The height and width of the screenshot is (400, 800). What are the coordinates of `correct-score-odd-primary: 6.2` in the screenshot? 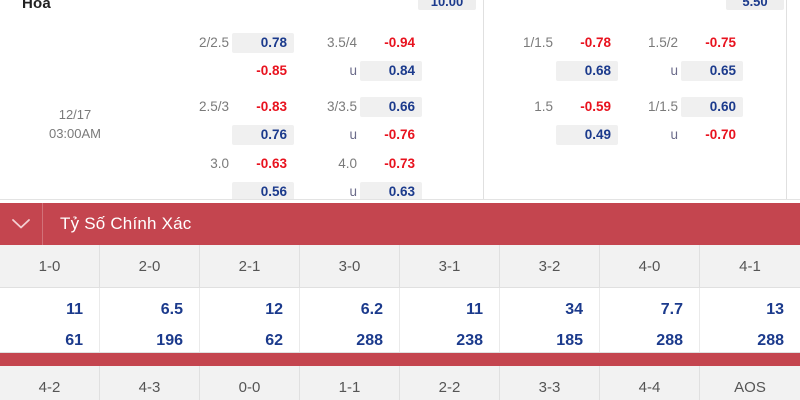 It's located at (371, 309).